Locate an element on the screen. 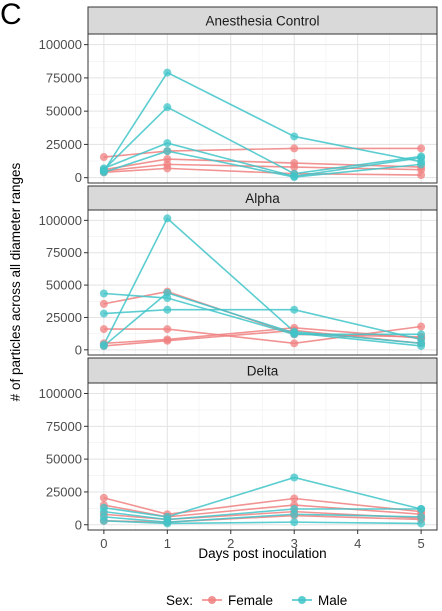 This screenshot has width=442, height=611. facet-title: Alpha is located at coordinates (262, 198).